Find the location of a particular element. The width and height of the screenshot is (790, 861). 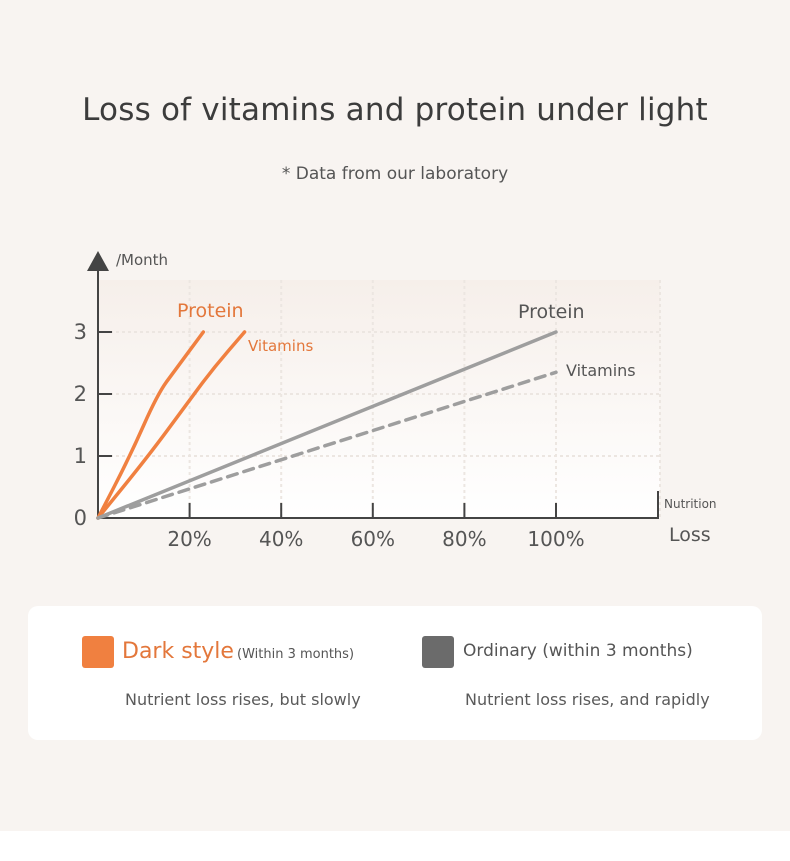

y-tick-label: 1 is located at coordinates (80, 456).